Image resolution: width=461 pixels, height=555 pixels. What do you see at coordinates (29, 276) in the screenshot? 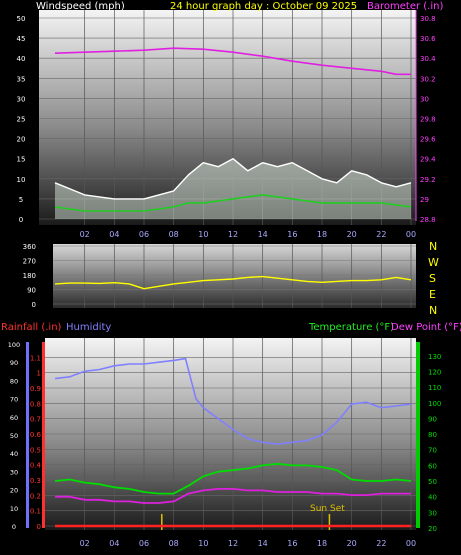
I see `dir-y-tick-label: 180` at bounding box center [29, 276].